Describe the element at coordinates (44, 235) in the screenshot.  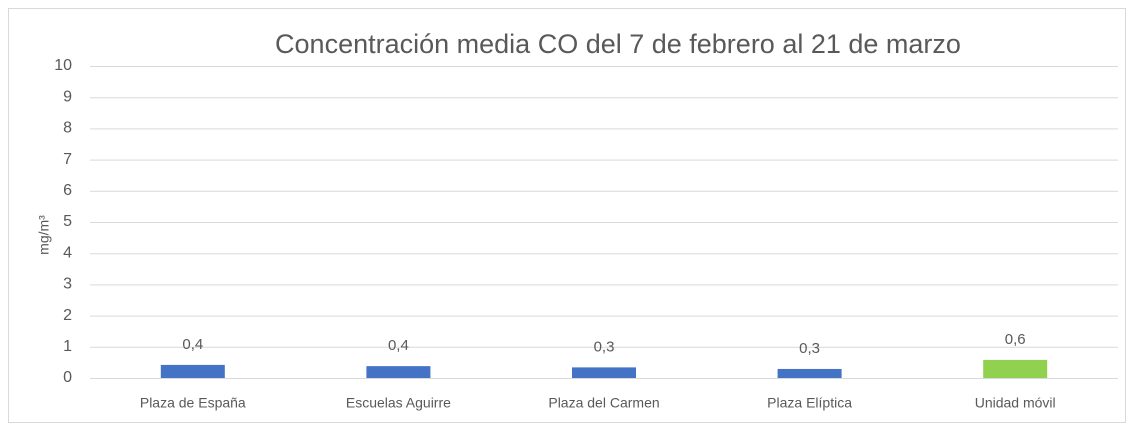
I see `y-axis-label: mg/m³` at that location.